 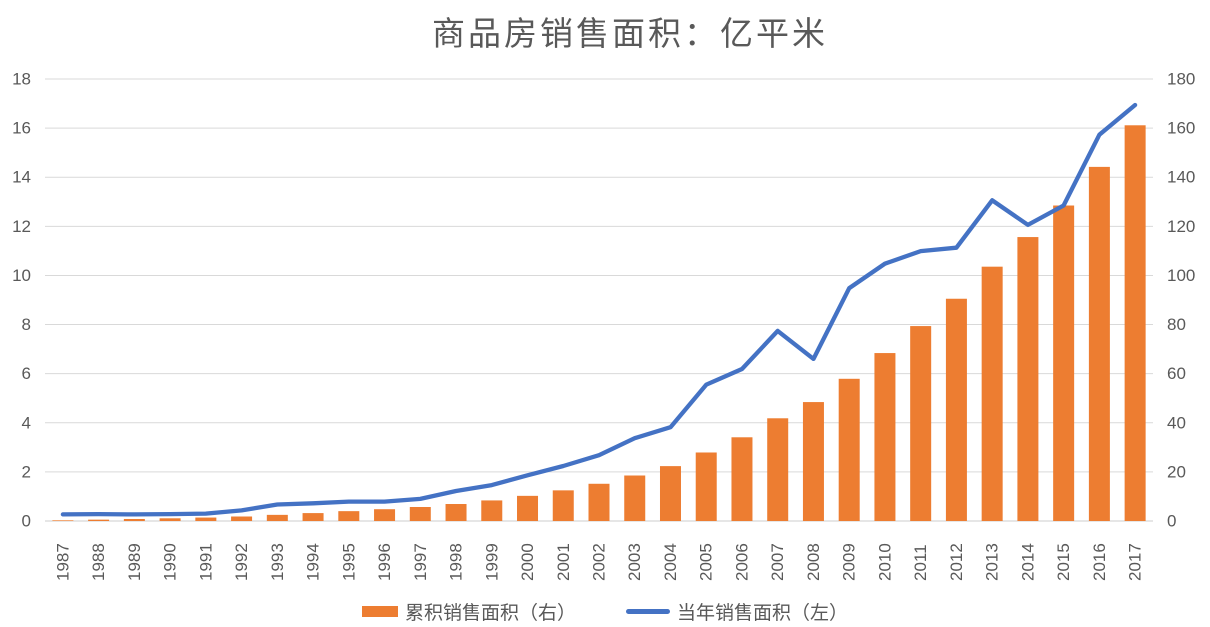 I want to click on bar-2004, so click(x=670, y=493).